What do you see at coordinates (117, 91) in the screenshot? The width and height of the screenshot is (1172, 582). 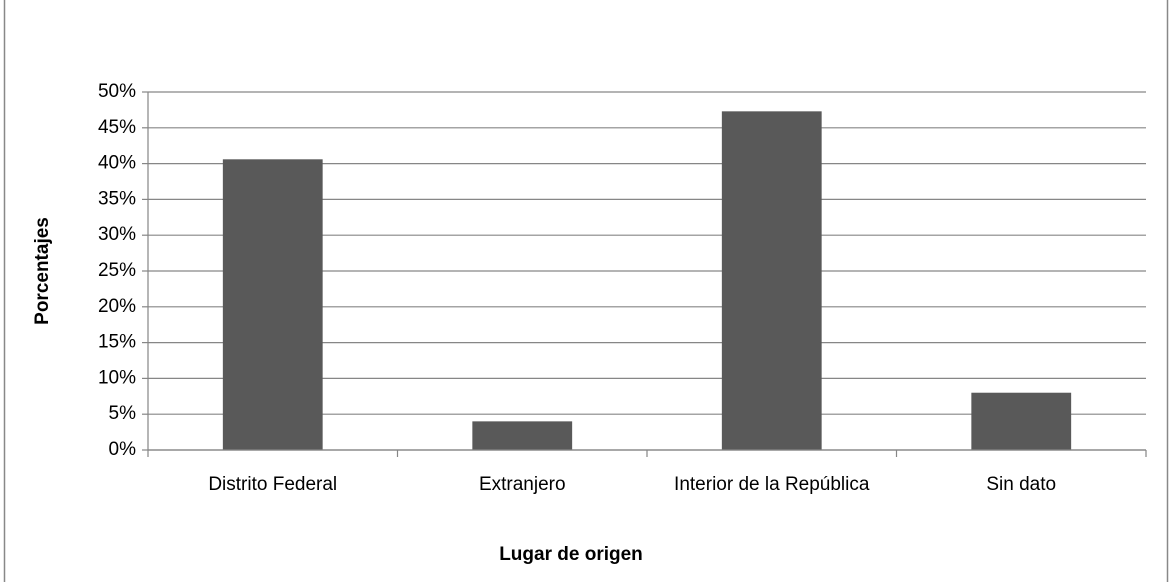 I see `y-tick-label: 50%` at bounding box center [117, 91].